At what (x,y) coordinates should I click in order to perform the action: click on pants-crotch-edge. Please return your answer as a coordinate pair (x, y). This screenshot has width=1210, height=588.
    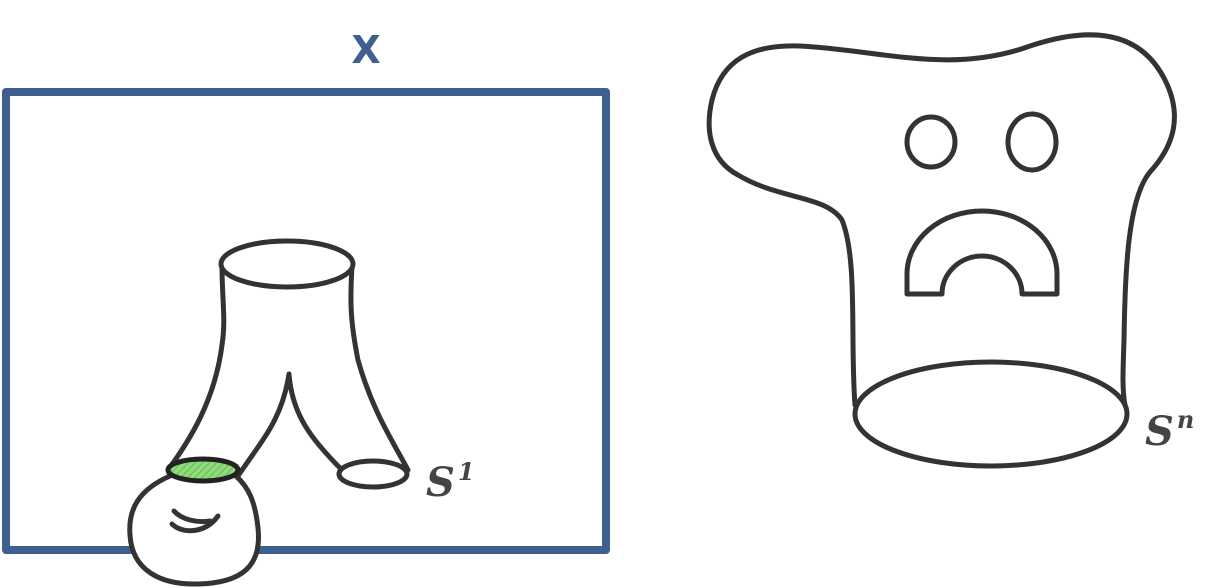
    Looking at the image, I should click on (290, 425).